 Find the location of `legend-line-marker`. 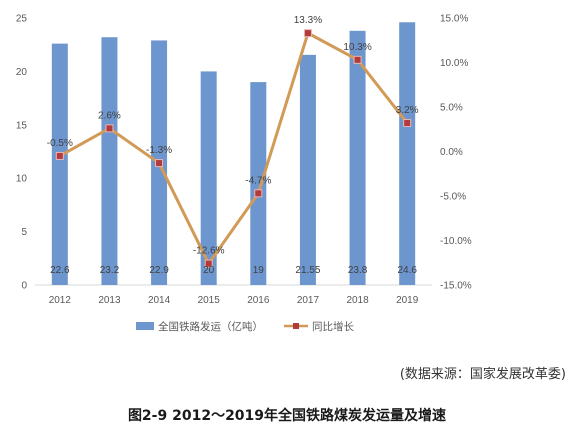

legend-line-marker is located at coordinates (296, 326).